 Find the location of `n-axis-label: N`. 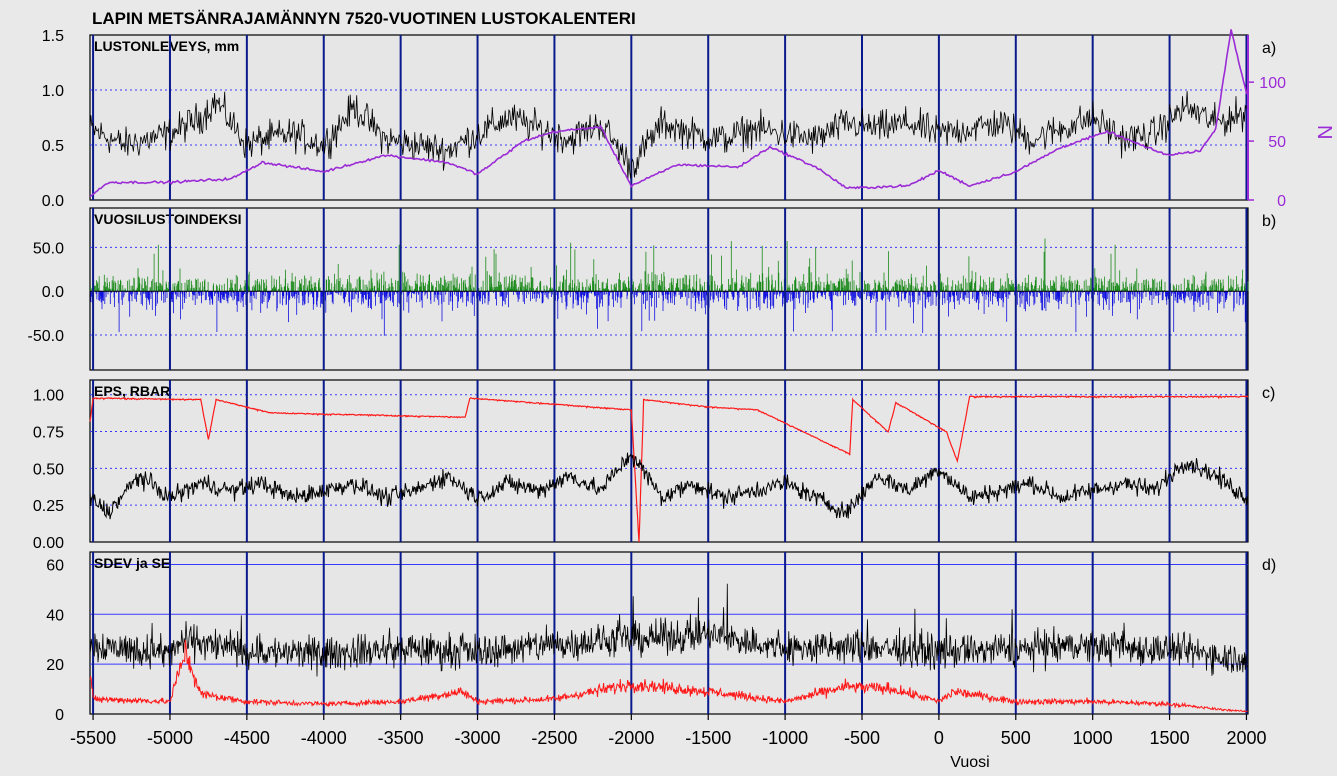

n-axis-label: N is located at coordinates (1324, 132).